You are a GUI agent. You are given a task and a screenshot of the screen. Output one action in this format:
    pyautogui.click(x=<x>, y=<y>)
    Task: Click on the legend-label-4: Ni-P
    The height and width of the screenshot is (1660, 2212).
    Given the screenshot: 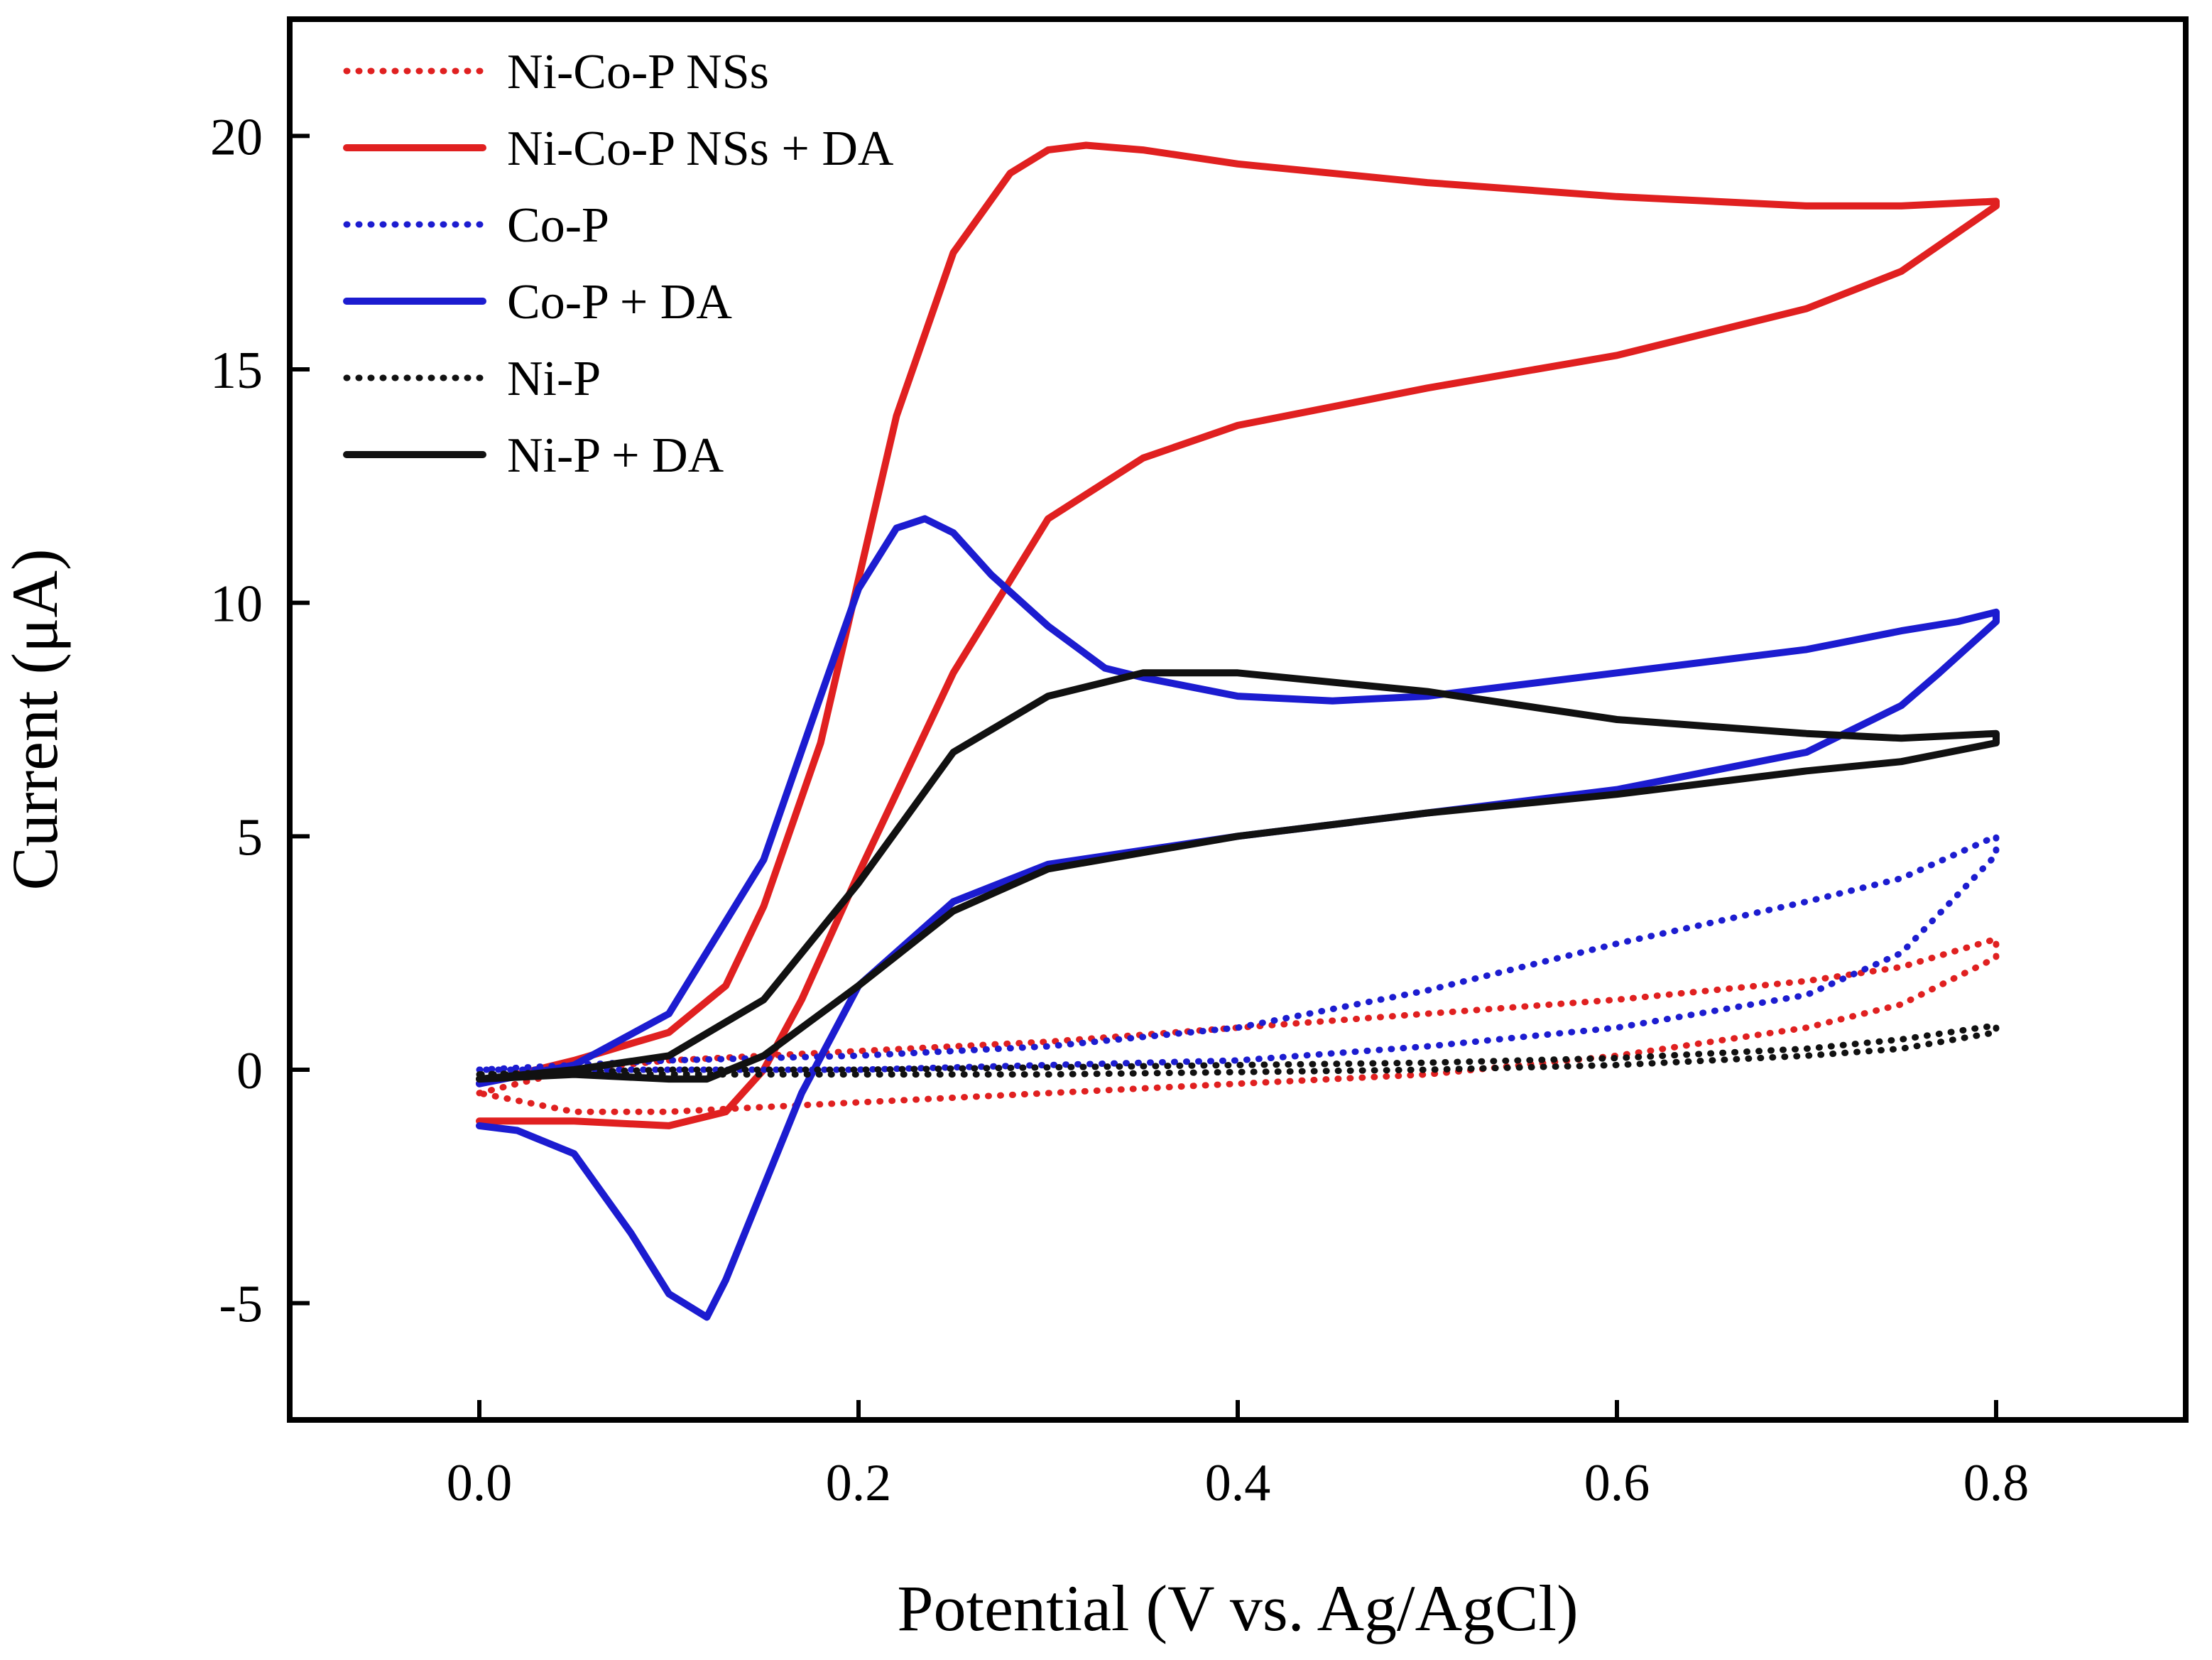 What is the action you would take?
    pyautogui.click(x=554, y=379)
    